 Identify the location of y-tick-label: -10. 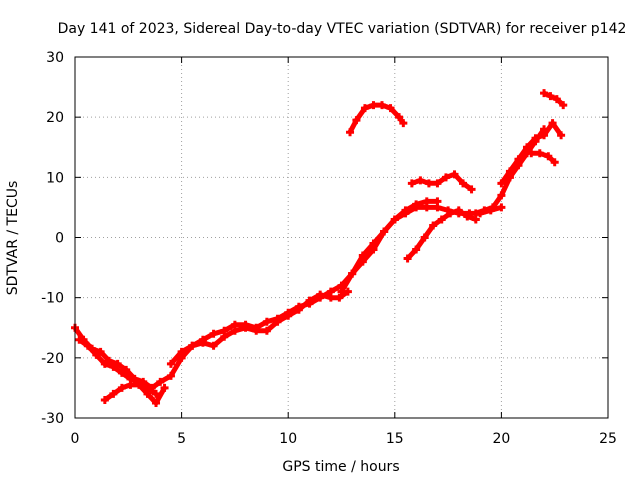
(52, 299).